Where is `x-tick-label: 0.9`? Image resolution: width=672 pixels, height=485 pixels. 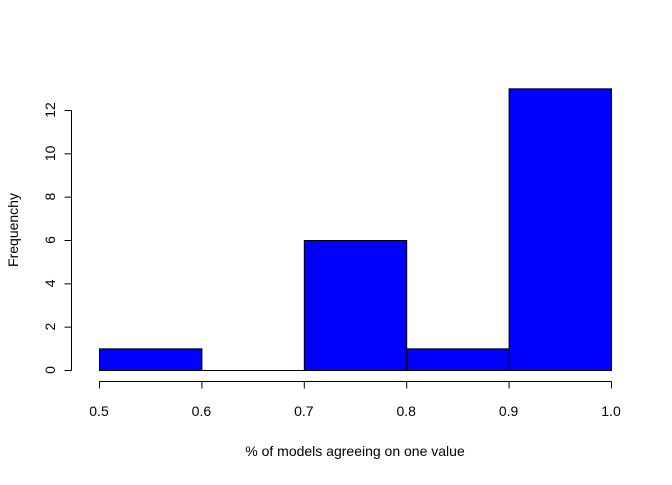 x-tick-label: 0.9 is located at coordinates (509, 411).